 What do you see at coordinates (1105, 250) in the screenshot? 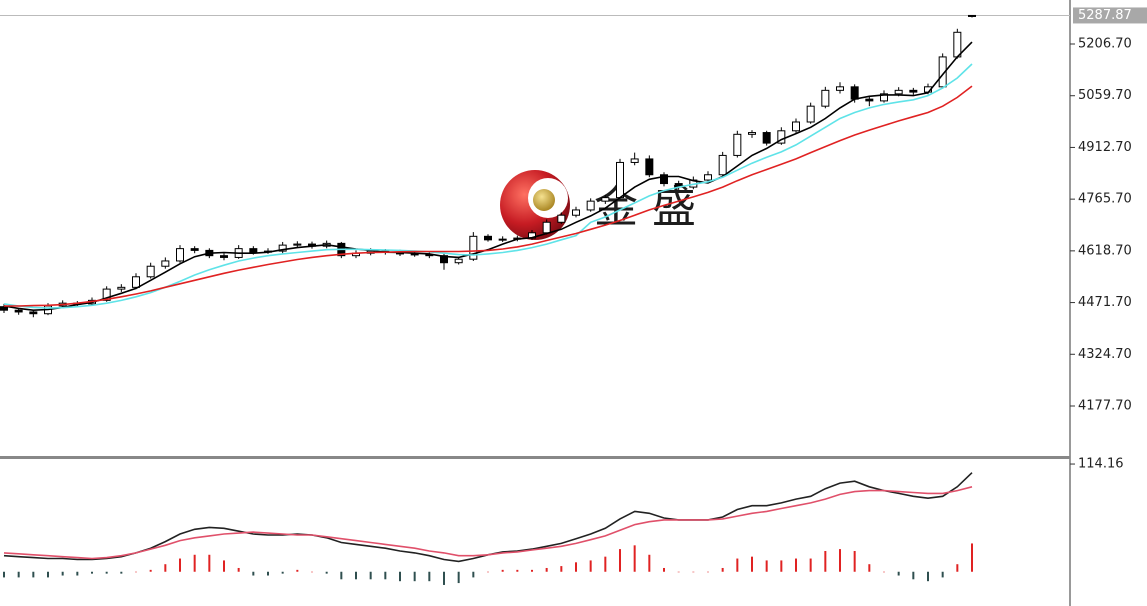
I see `y-tick-label: 4618.70` at bounding box center [1105, 250].